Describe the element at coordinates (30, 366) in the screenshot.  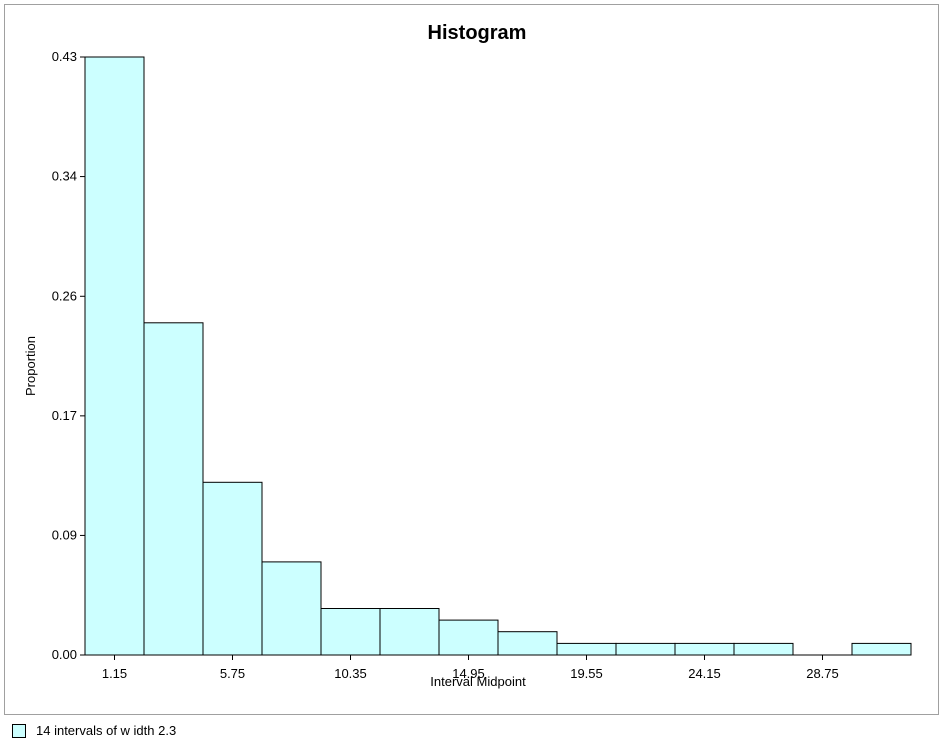
I see `y-axis-title: Proportion` at that location.